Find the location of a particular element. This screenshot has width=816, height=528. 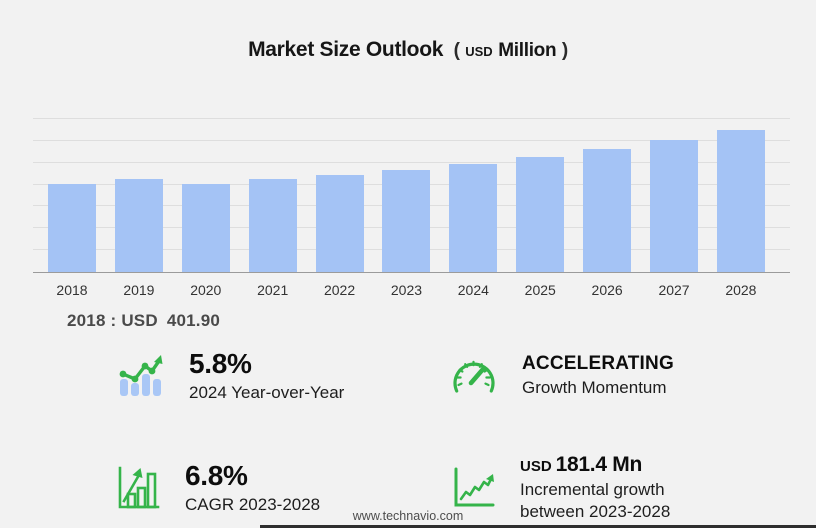

callout-prefix: 2018 : USD is located at coordinates (112, 320).